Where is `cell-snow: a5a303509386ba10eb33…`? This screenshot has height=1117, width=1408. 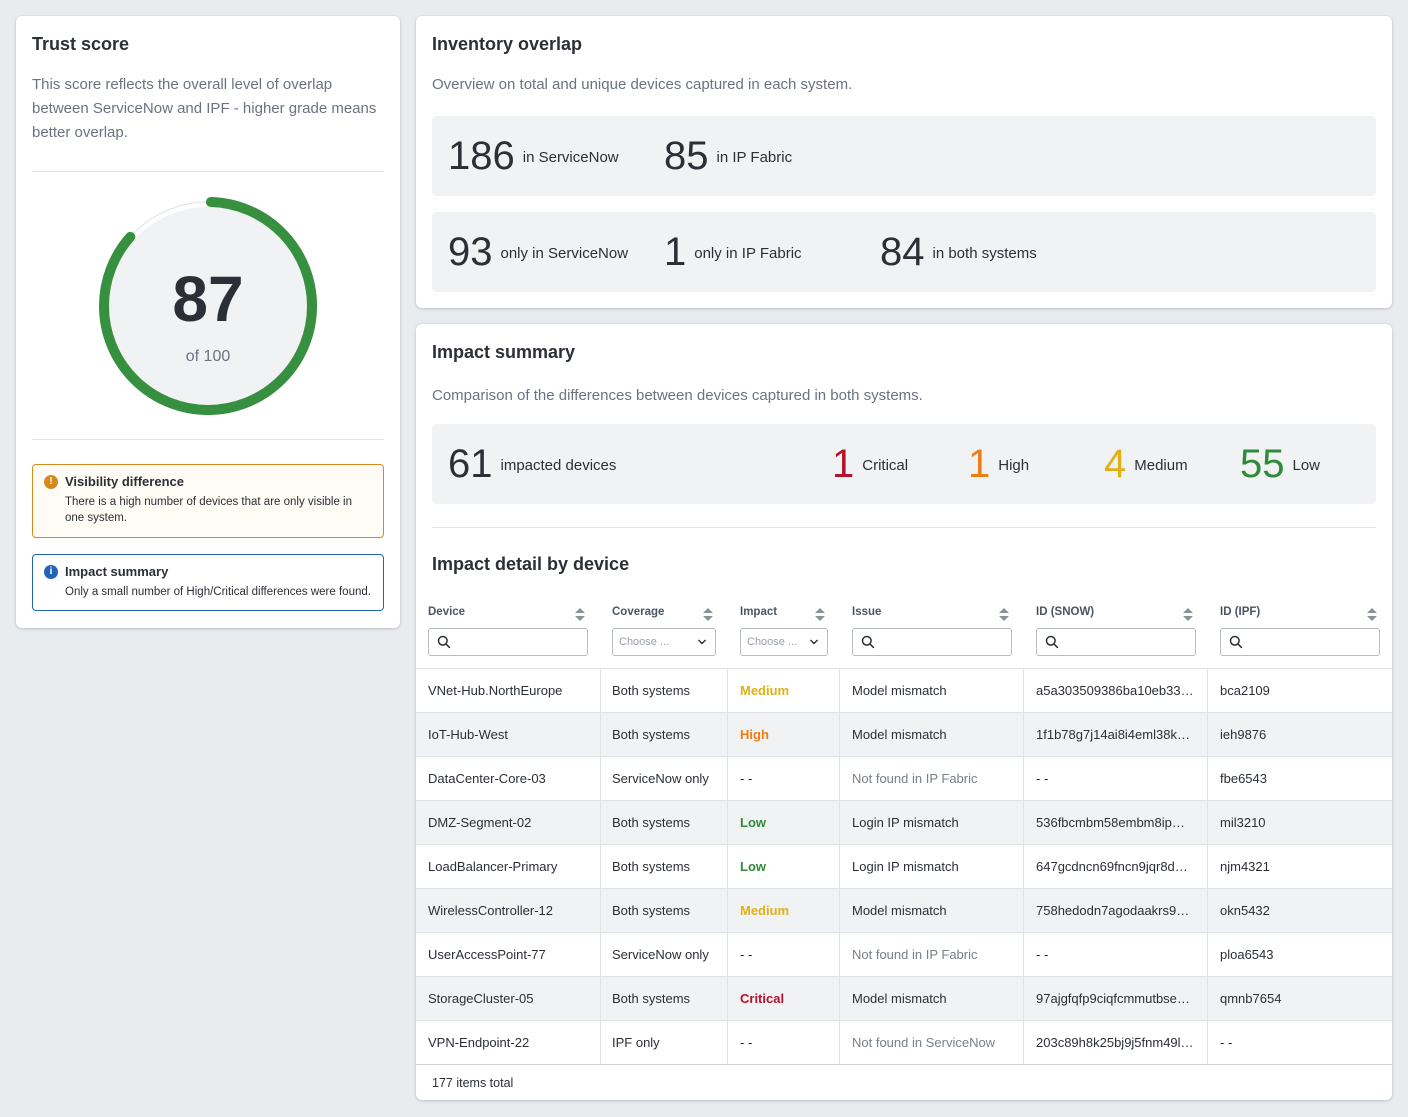
cell-snow: a5a303509386ba10eb33… is located at coordinates (1115, 690).